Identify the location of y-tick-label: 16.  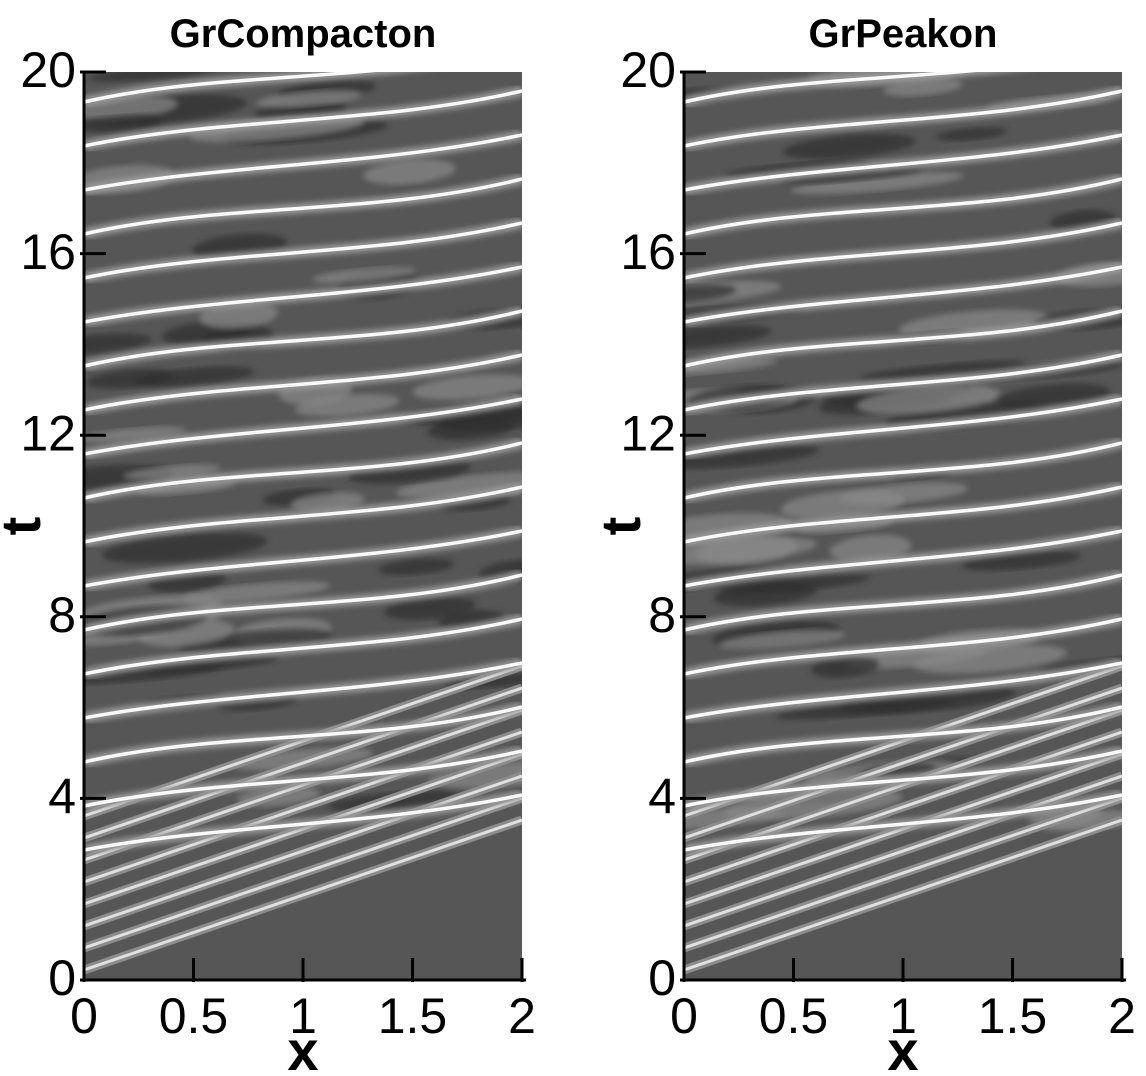
(48, 252).